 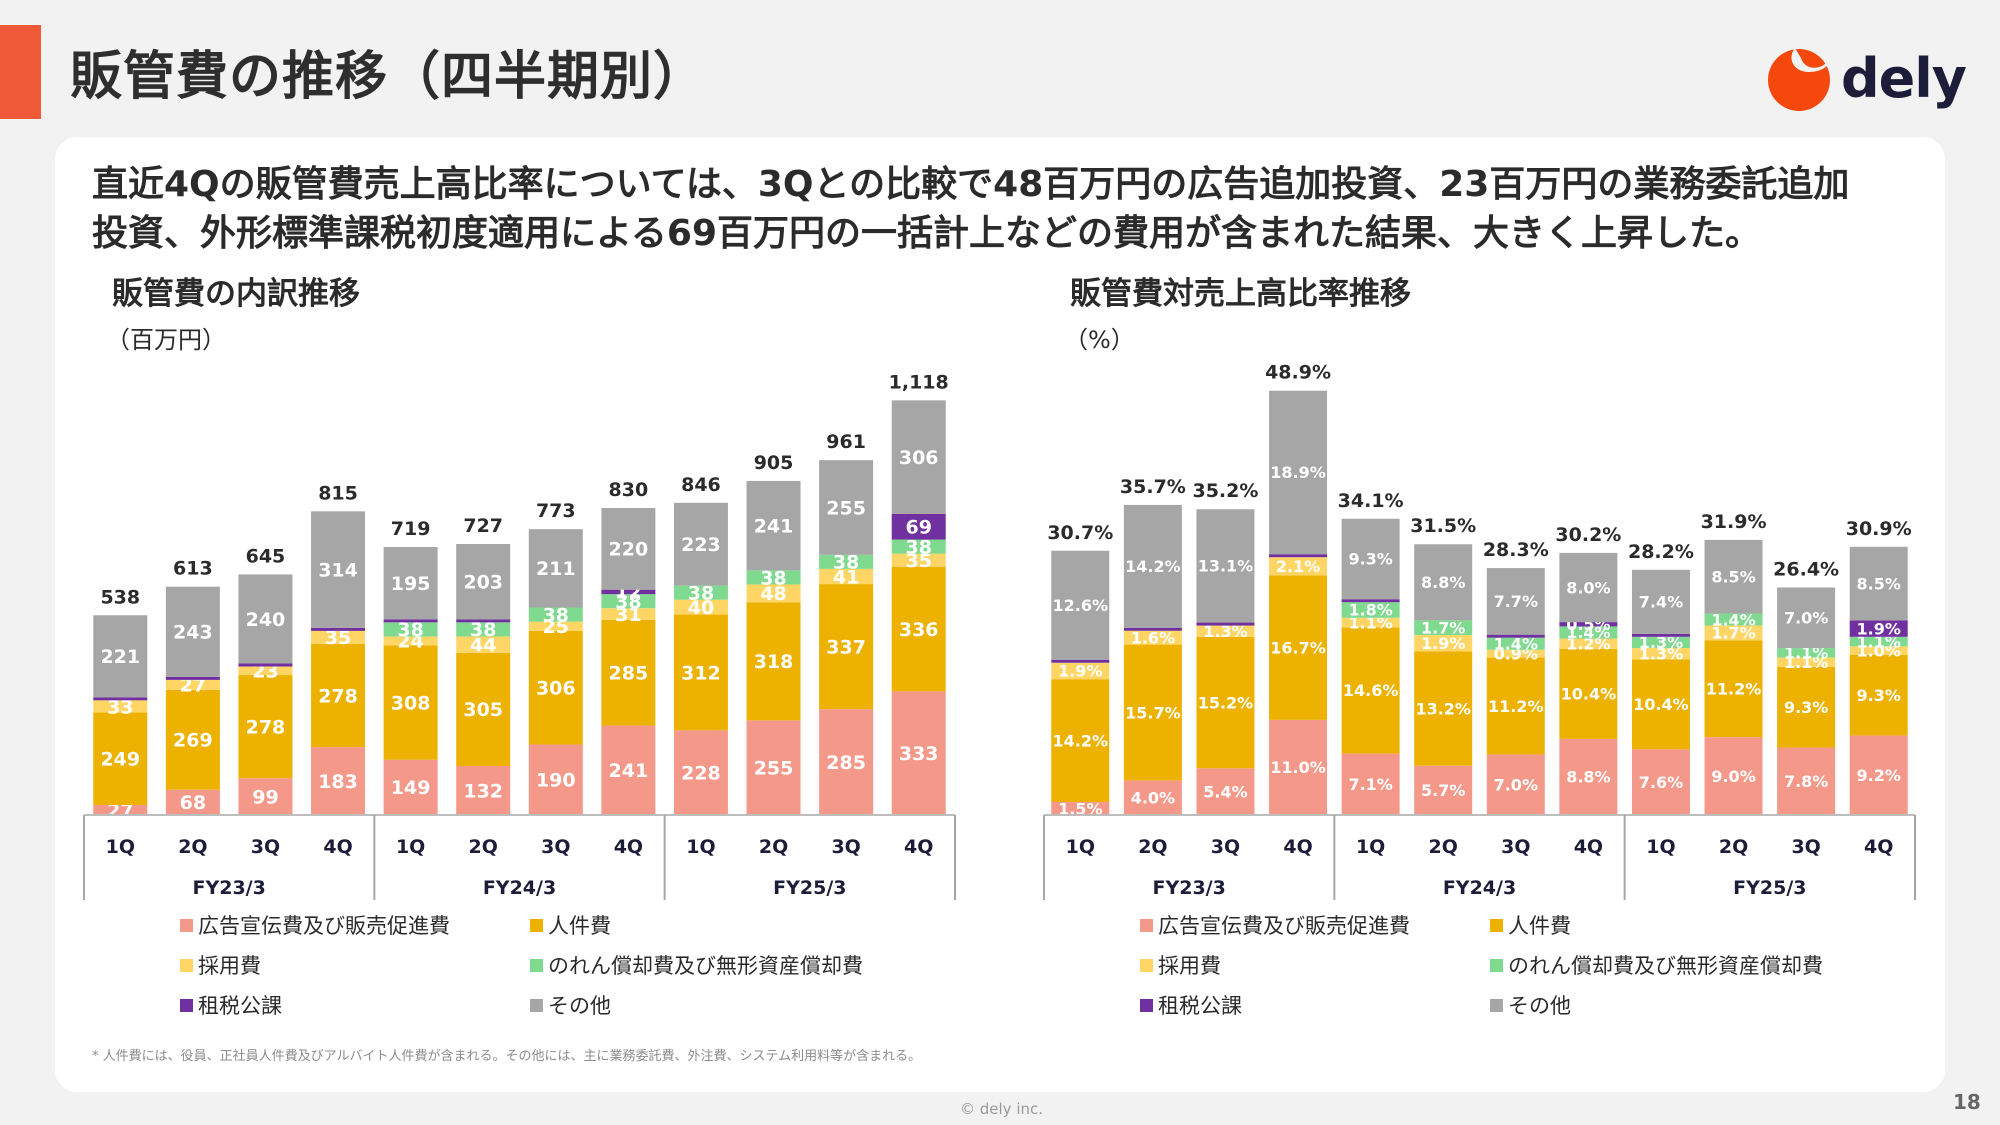 I want to click on cost-data-label: 285, so click(x=846, y=763).